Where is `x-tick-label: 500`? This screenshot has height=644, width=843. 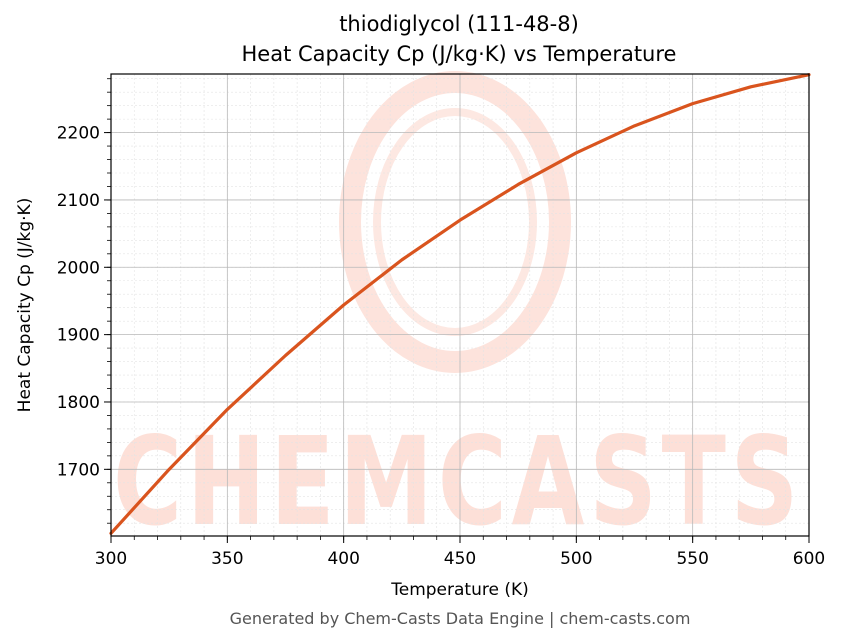 x-tick-label: 500 is located at coordinates (576, 559).